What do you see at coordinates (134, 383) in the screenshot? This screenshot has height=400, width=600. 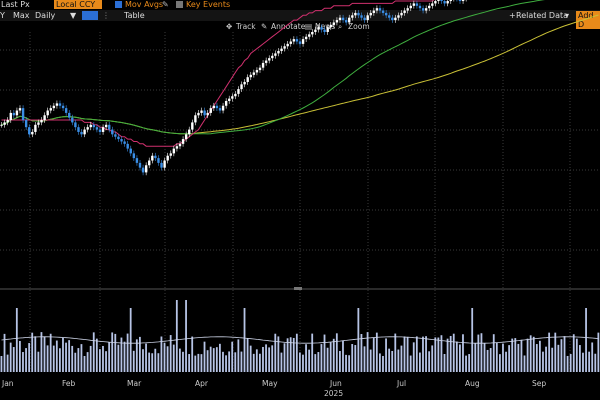 I see `x-tick-label: Mar` at bounding box center [134, 383].